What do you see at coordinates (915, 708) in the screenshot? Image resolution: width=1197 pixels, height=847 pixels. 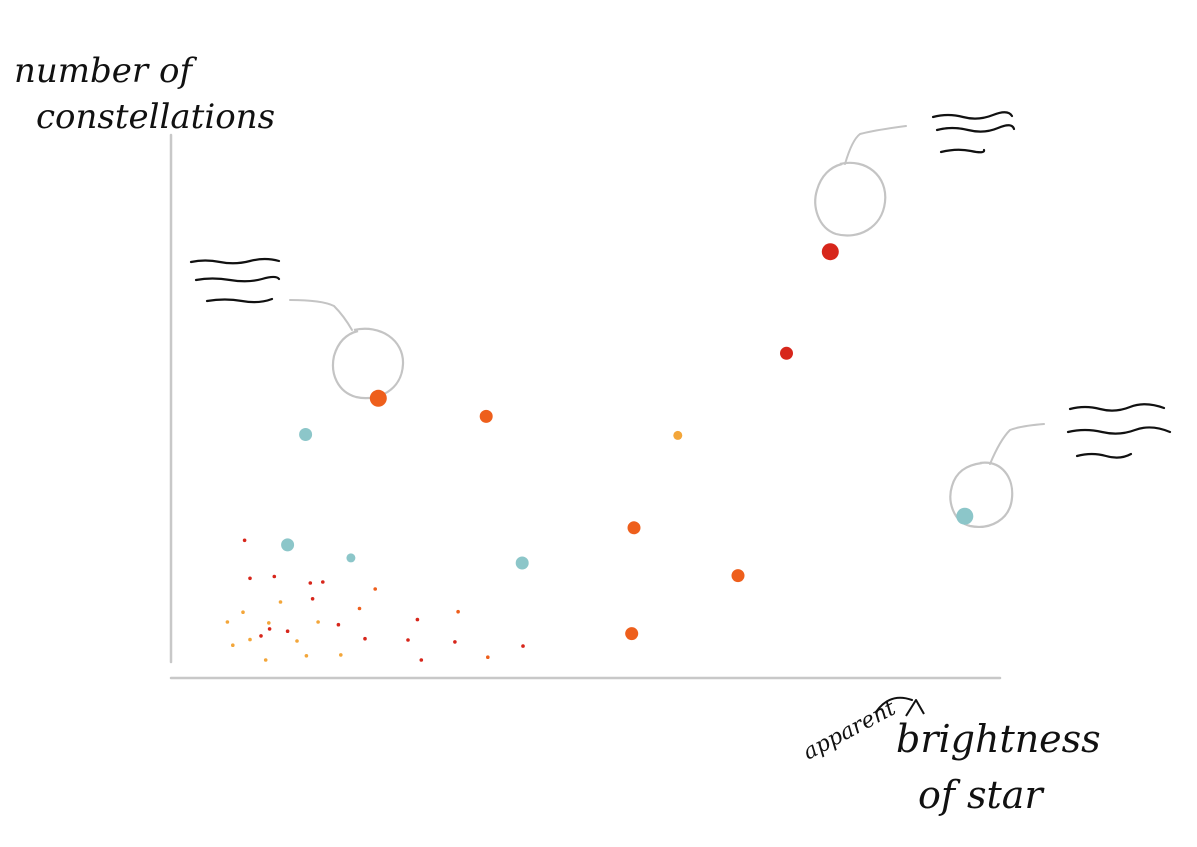 I see `caret-icon` at bounding box center [915, 708].